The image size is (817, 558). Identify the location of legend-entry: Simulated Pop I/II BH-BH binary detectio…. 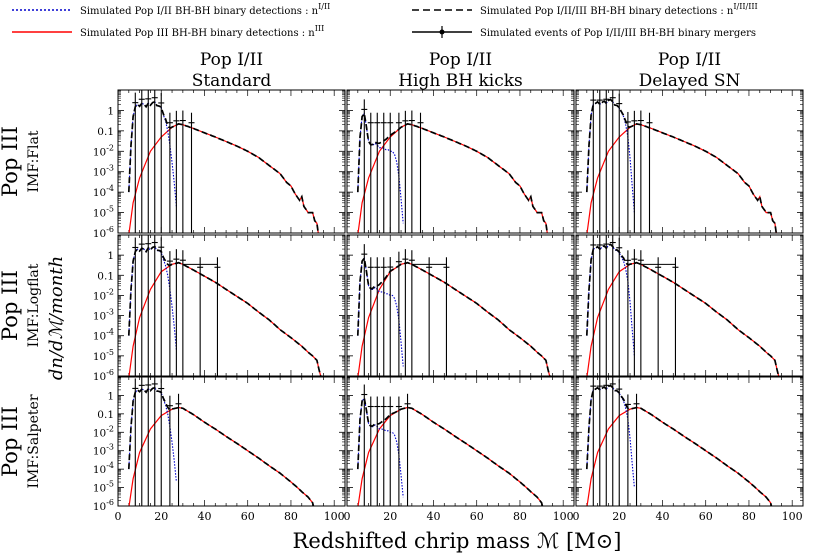
(171, 9).